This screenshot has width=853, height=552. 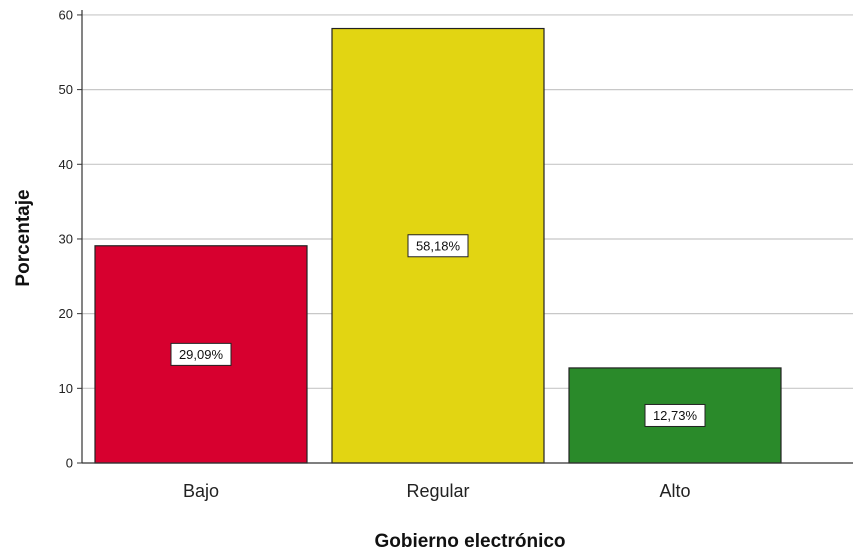 I want to click on data-label-regular: 58,18%, so click(x=438, y=245).